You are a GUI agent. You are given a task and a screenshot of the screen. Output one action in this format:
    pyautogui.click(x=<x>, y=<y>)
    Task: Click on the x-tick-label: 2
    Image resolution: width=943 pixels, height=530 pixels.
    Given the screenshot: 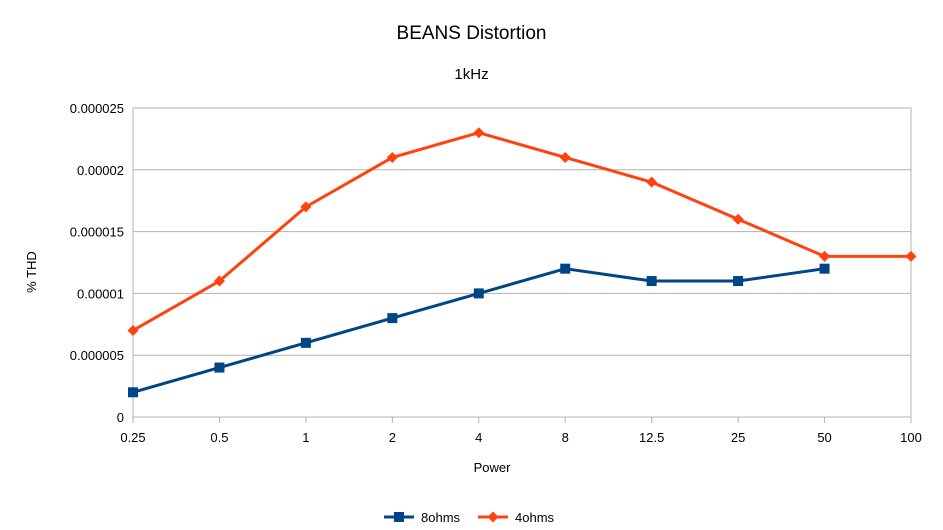 What is the action you would take?
    pyautogui.click(x=392, y=437)
    